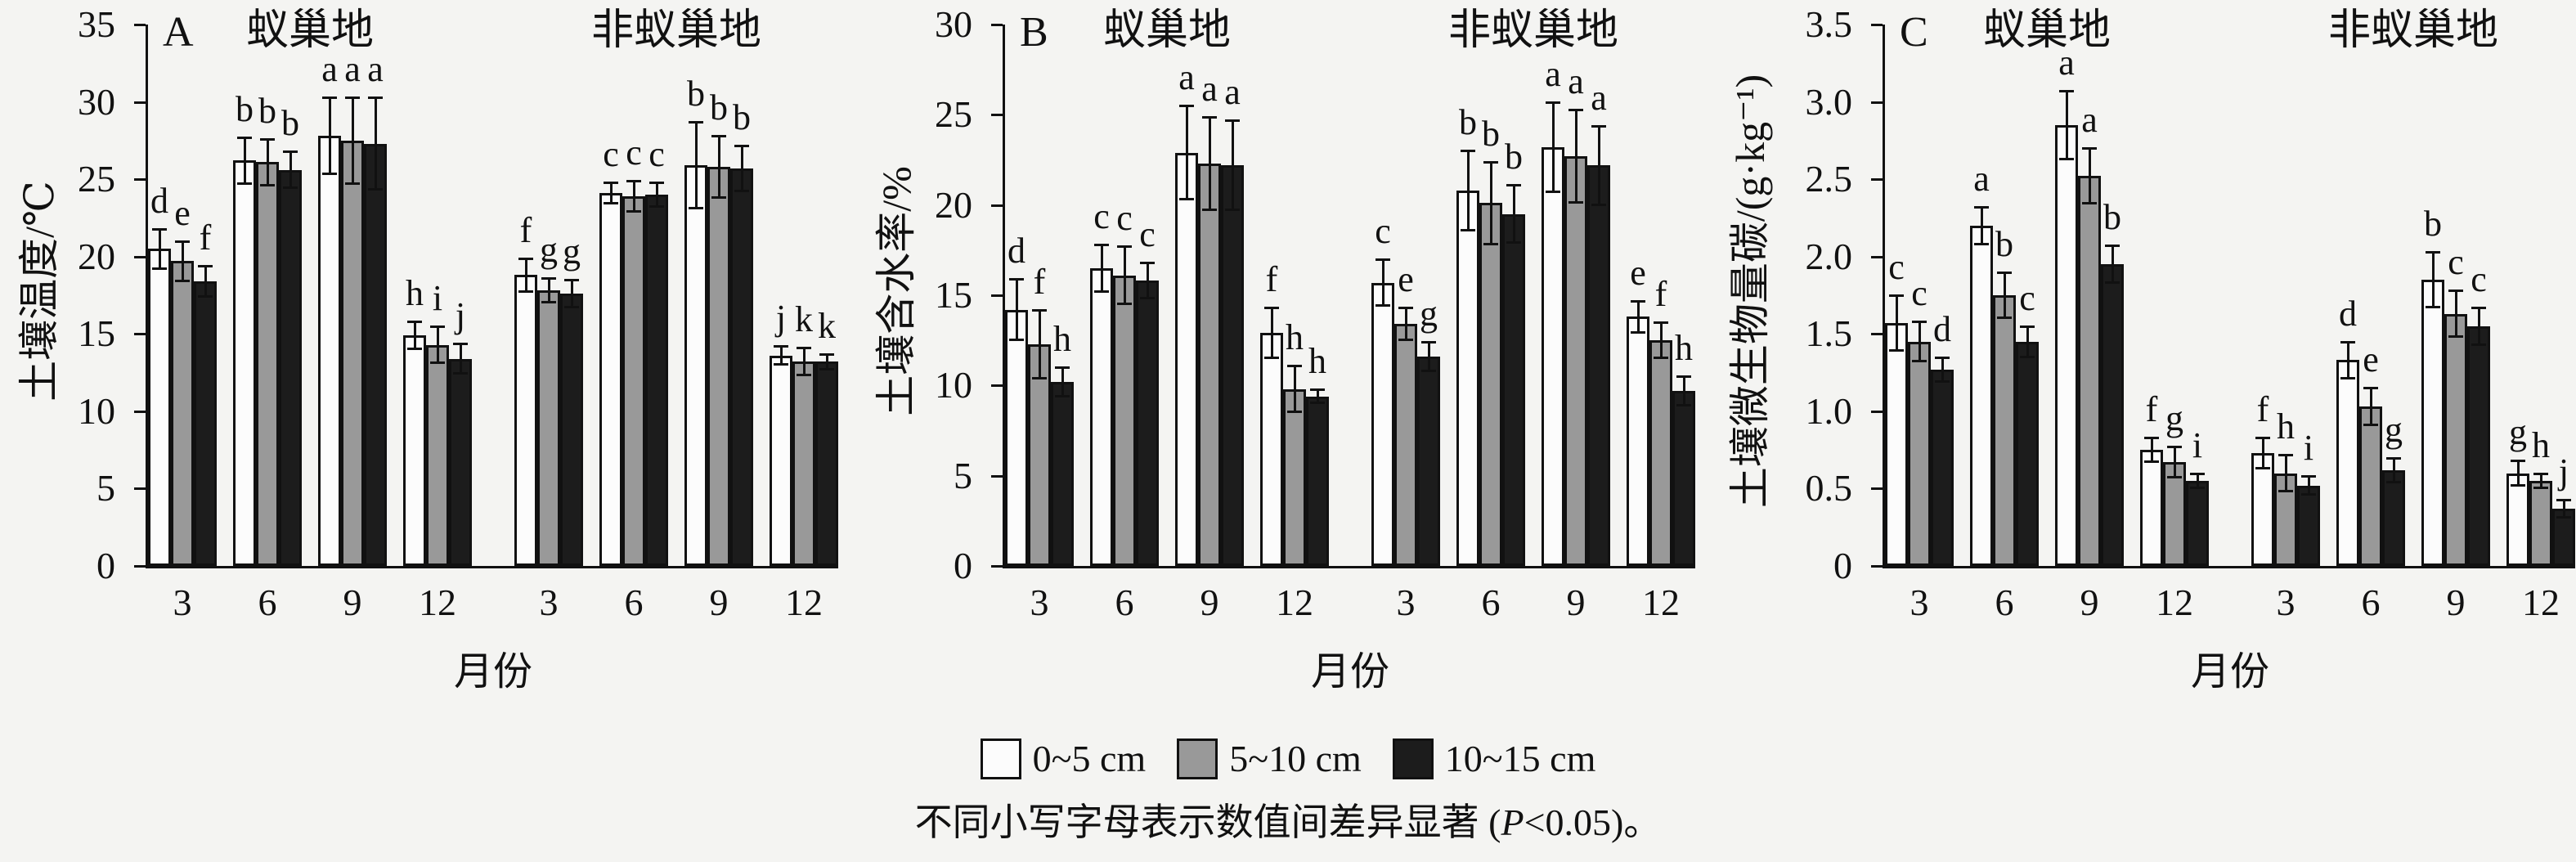  What do you see at coordinates (781, 318) in the screenshot?
I see `panel-a-sig-letter: j` at bounding box center [781, 318].